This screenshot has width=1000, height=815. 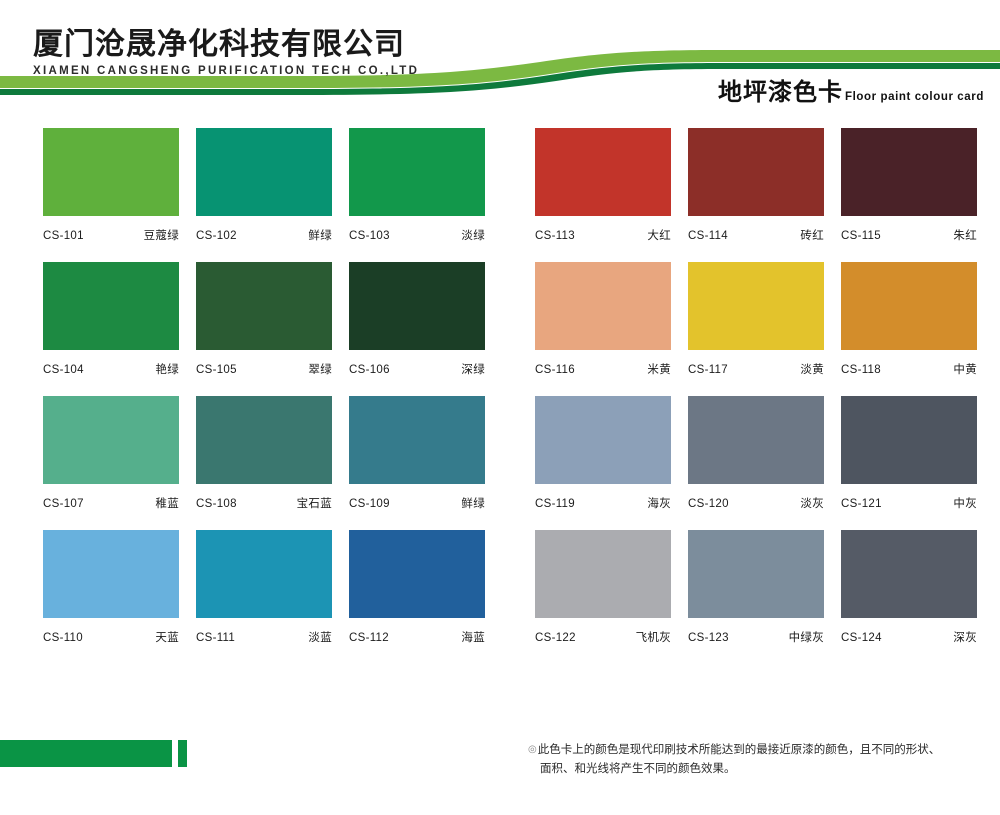 I want to click on swatch-row: CS-101 豆蔻绿 CS-102 鲜绿 CS-103 淡绿, so click(x=264, y=185).